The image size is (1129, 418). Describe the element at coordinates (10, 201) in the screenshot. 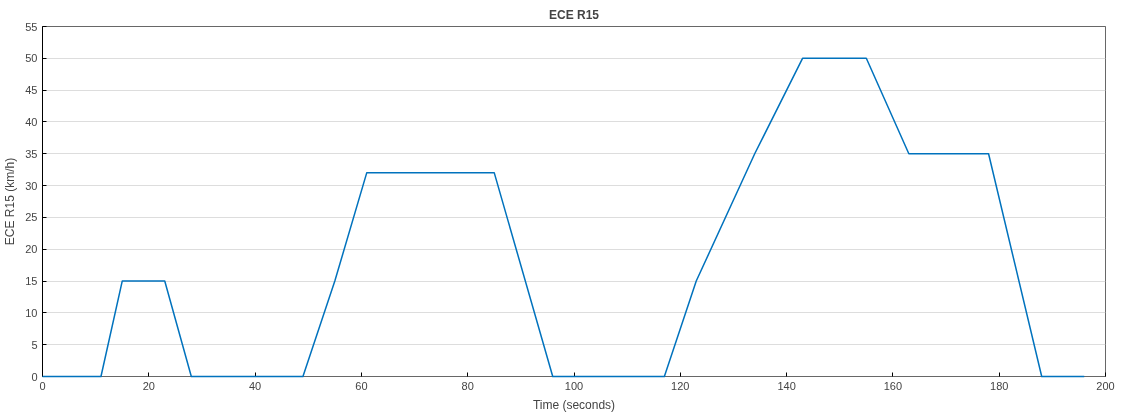

I see `y-axis-title: ECE R15 (km/h)` at that location.